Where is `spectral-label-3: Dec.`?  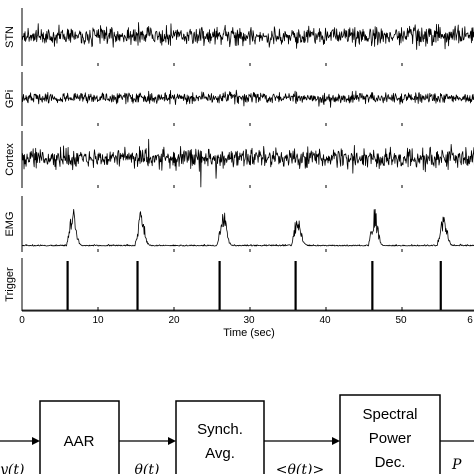
spectral-label-3: Dec. is located at coordinates (390, 462).